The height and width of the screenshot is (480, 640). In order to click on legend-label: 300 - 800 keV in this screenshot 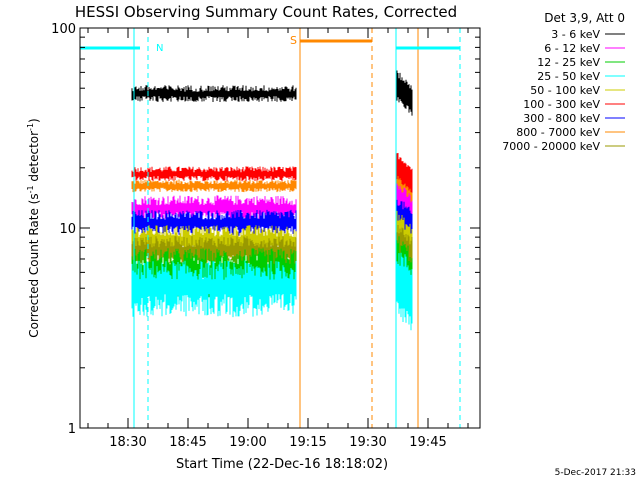, I will do `click(561, 118)`.